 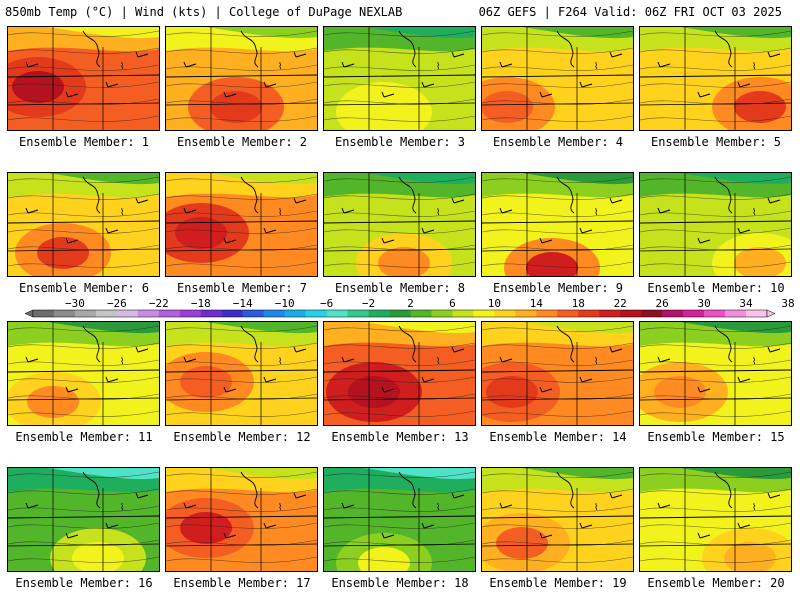 I want to click on colorbar-tick-label: −14, so click(x=243, y=303).